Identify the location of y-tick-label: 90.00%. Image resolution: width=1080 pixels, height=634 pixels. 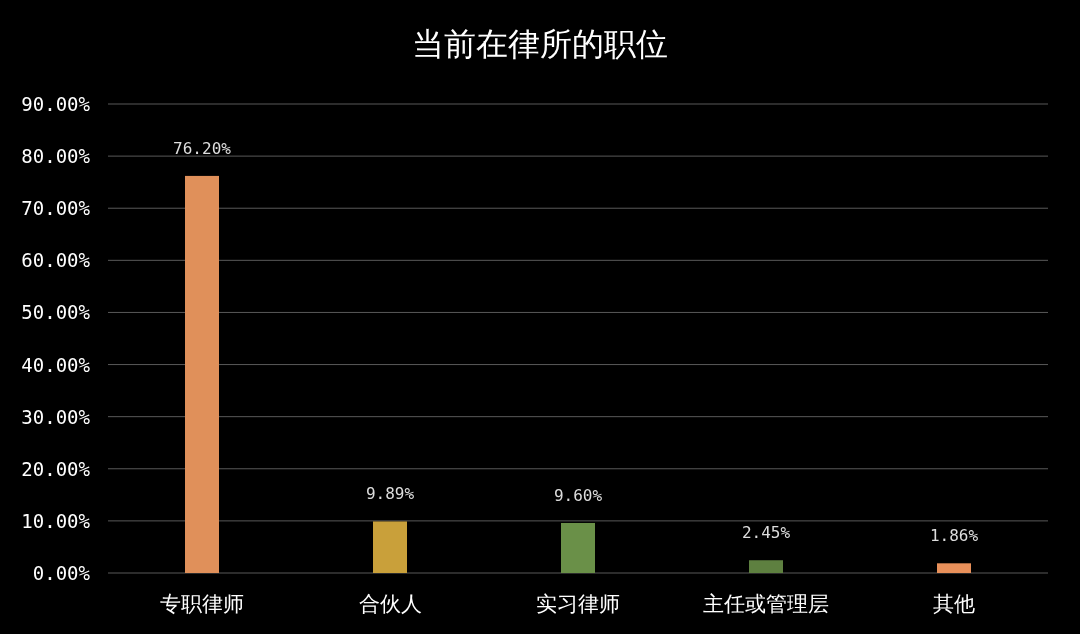
(56, 104).